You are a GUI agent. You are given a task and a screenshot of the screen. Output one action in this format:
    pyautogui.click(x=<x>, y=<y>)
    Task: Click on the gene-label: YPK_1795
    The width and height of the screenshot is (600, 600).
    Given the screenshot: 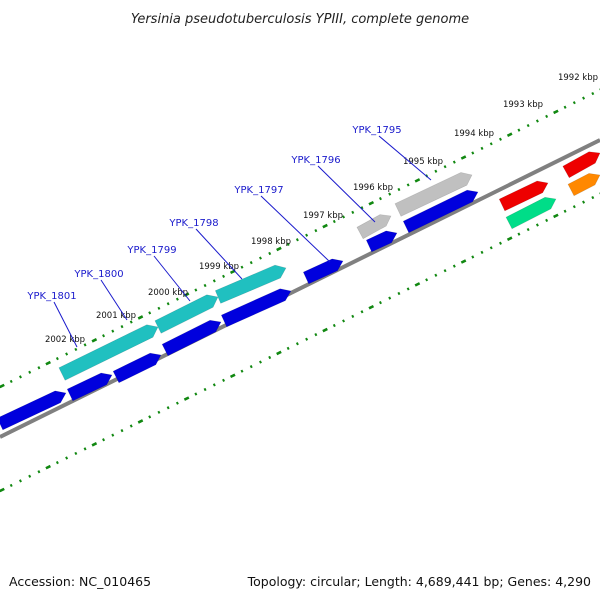 What is the action you would take?
    pyautogui.click(x=376, y=130)
    